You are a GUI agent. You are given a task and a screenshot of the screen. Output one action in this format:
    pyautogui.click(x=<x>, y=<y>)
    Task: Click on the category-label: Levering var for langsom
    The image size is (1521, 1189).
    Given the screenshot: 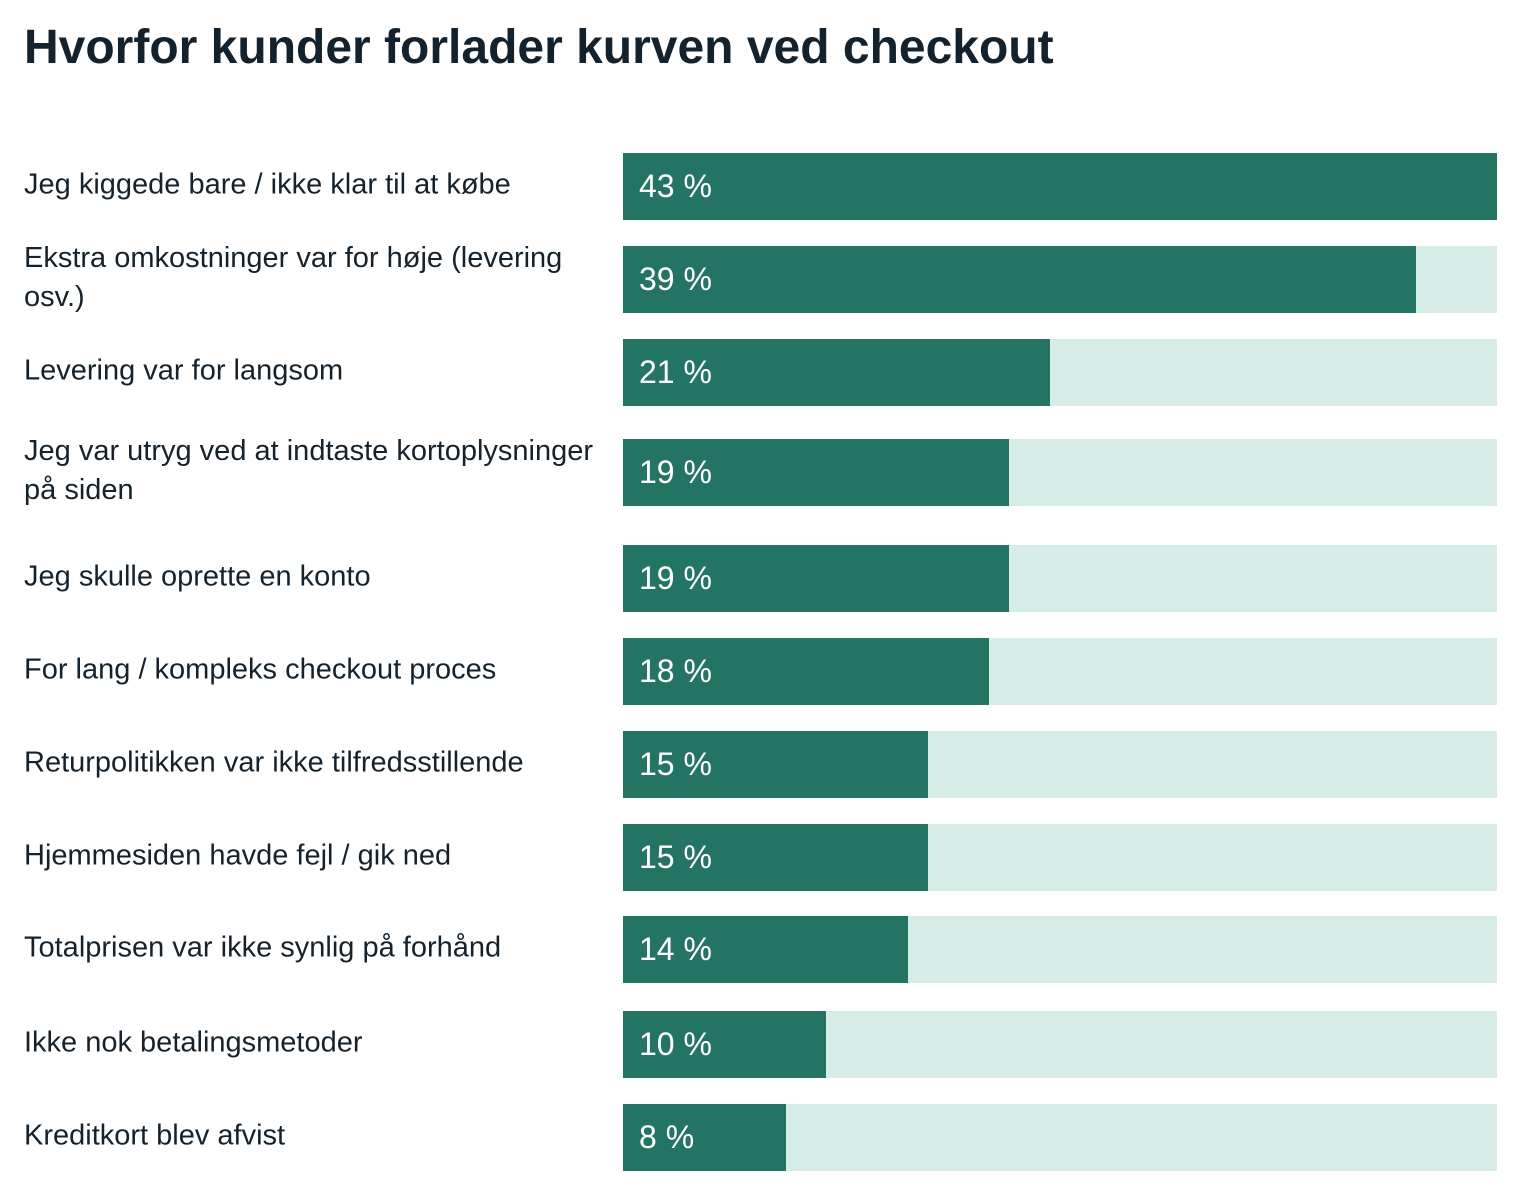 What is the action you would take?
    pyautogui.click(x=184, y=370)
    